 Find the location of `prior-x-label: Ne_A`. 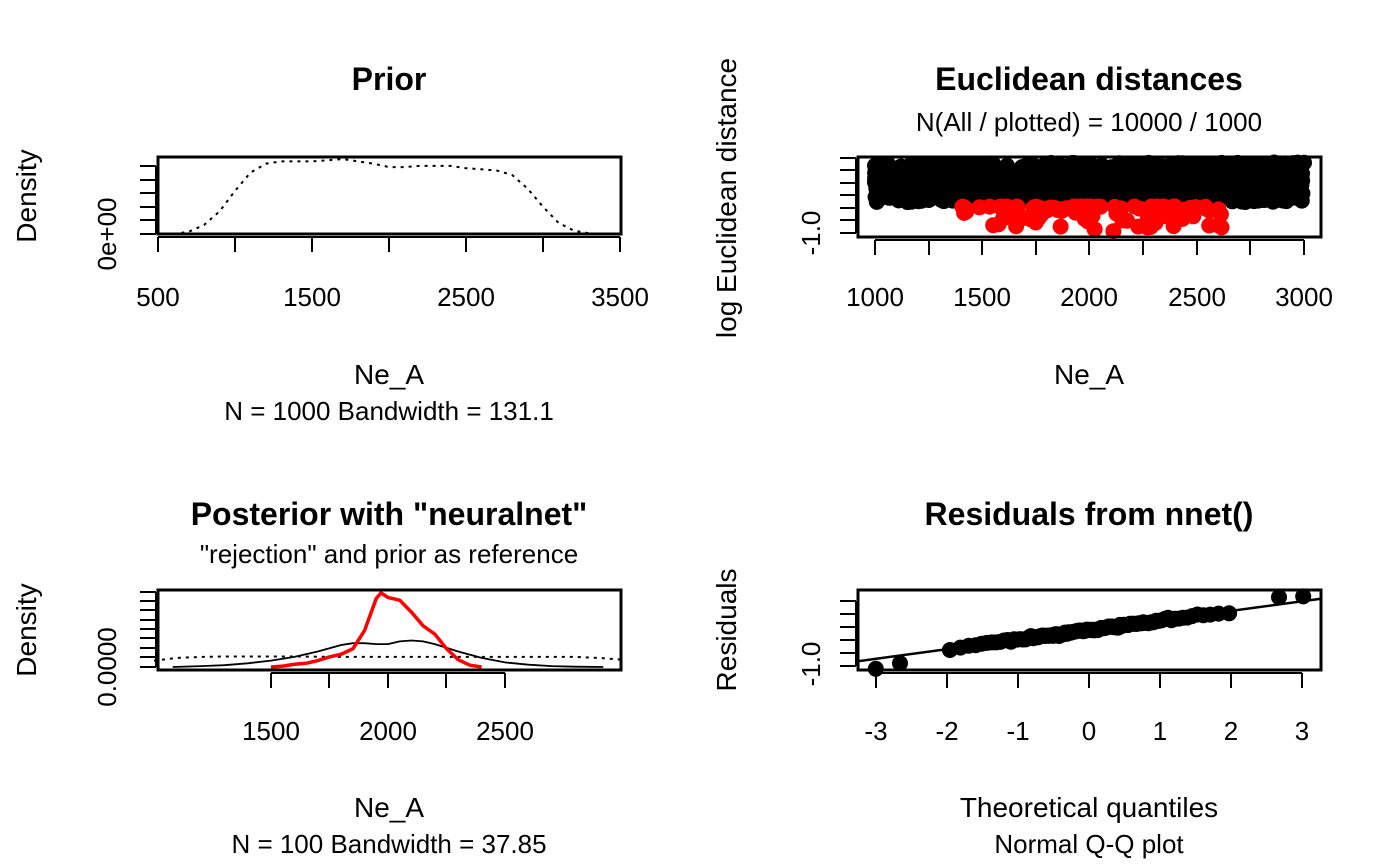

prior-x-label: Ne_A is located at coordinates (389, 374).